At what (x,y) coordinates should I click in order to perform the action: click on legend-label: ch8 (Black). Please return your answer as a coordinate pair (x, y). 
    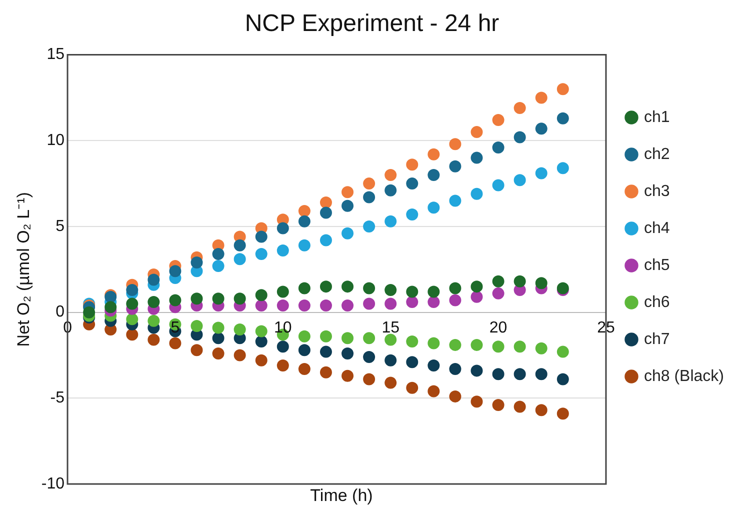
    Looking at the image, I should click on (684, 376).